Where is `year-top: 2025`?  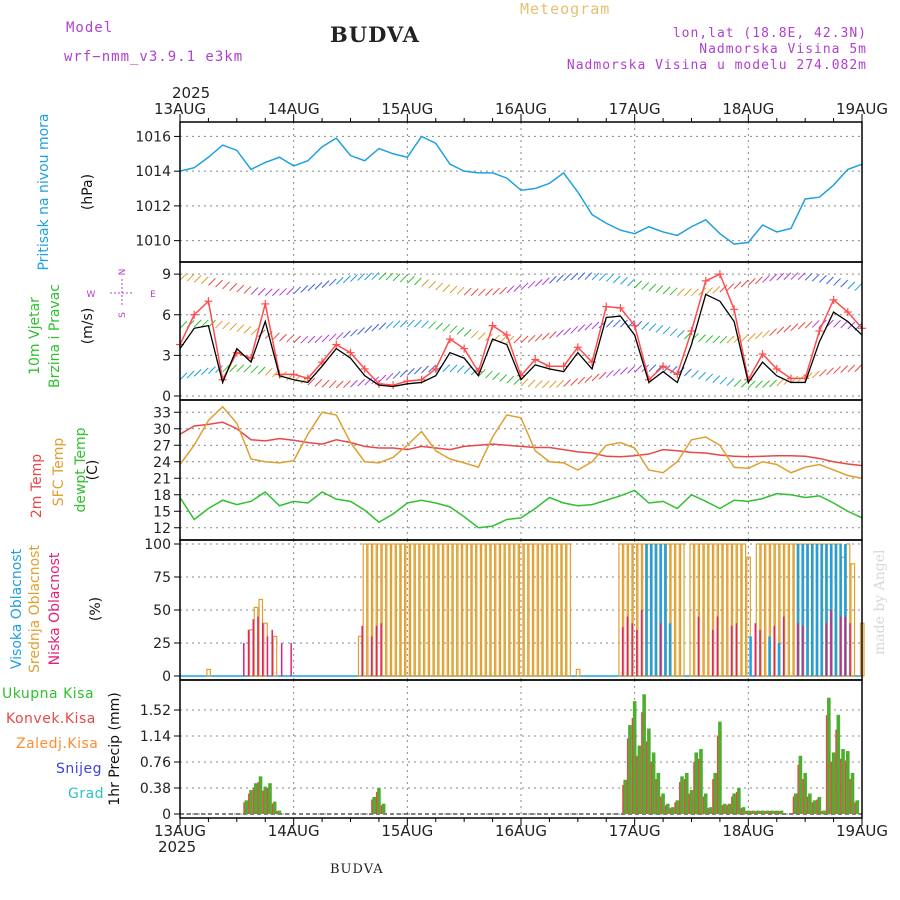
year-top: 2025 is located at coordinates (191, 93).